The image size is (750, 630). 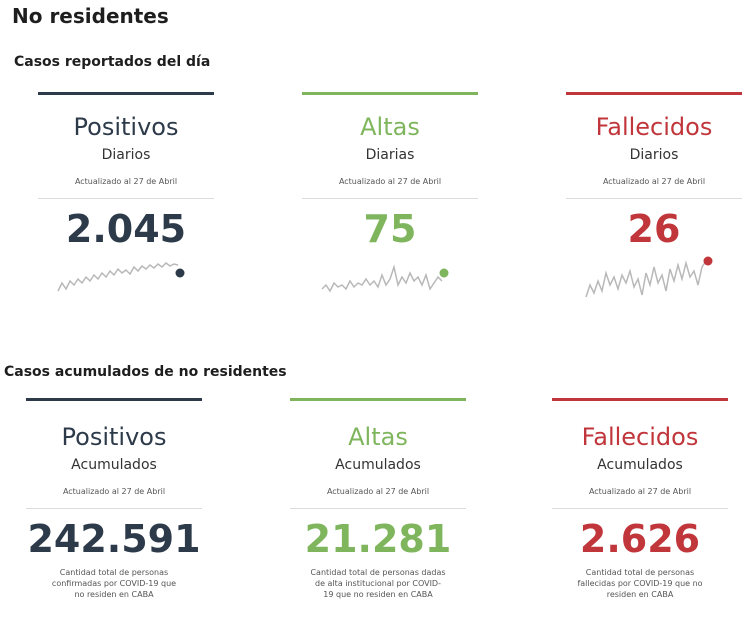 I want to click on card-value: 75, so click(x=390, y=229).